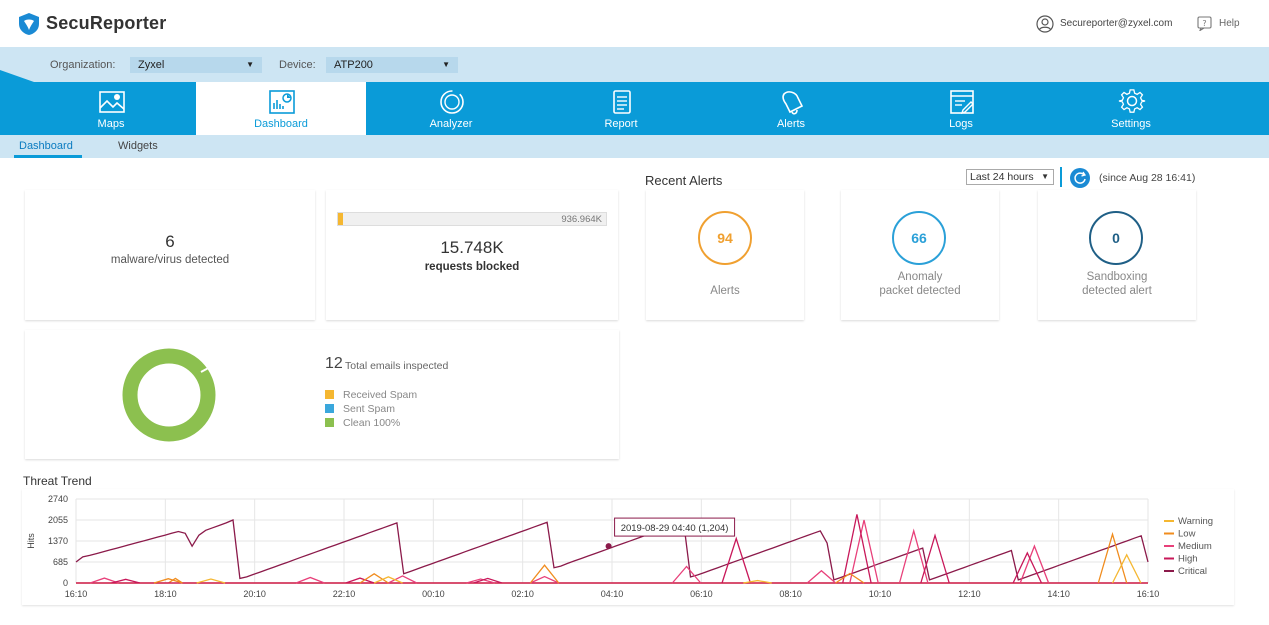 The height and width of the screenshot is (625, 1269). Describe the element at coordinates (31, 541) in the screenshot. I see `y-axis-label: Hits` at that location.